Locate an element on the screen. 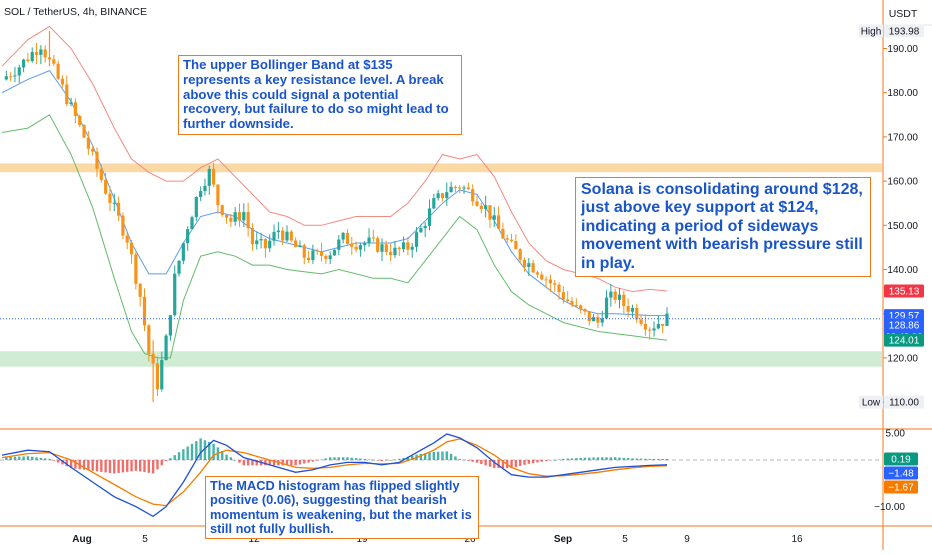 This screenshot has width=932, height=555. price-tag-label: Low is located at coordinates (871, 403).